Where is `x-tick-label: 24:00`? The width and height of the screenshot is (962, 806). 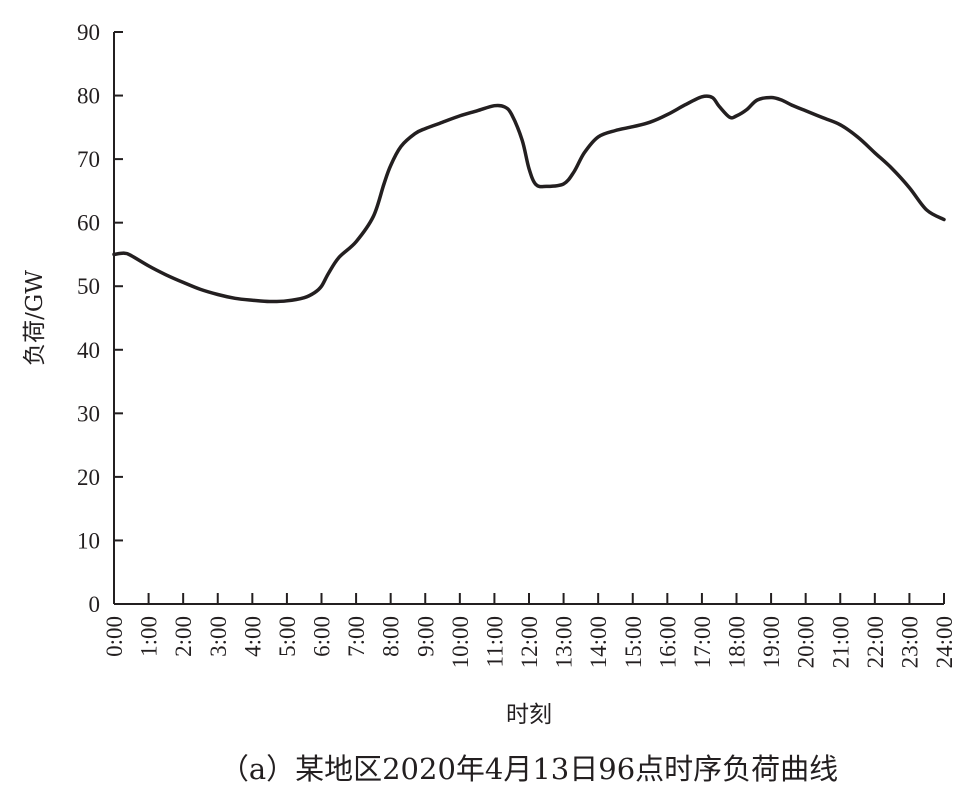
x-tick-label: 24:00 is located at coordinates (944, 642).